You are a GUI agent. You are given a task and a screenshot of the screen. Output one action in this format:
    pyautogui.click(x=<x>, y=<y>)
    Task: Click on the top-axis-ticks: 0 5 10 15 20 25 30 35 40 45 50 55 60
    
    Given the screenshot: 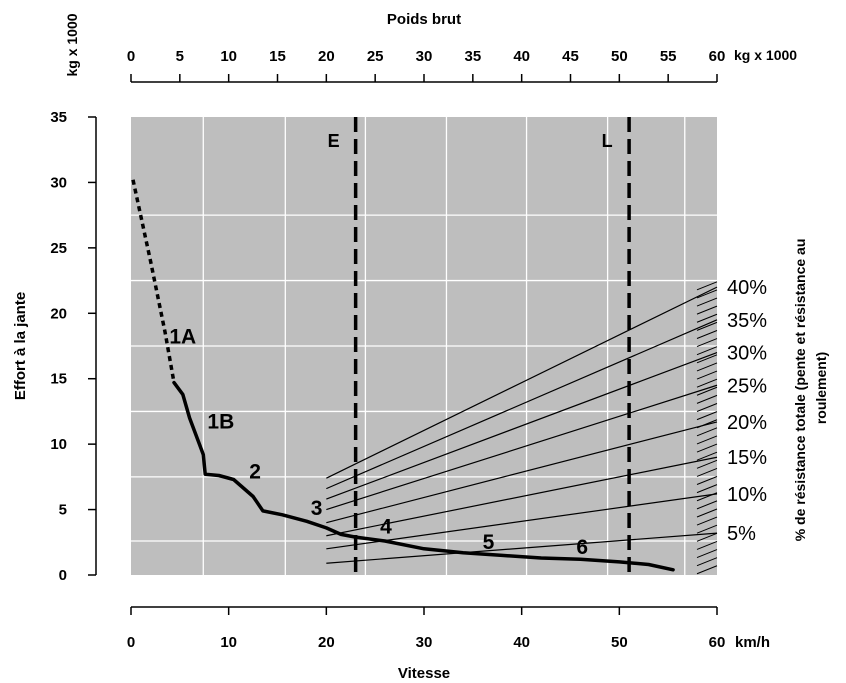 What is the action you would take?
    pyautogui.click(x=426, y=65)
    